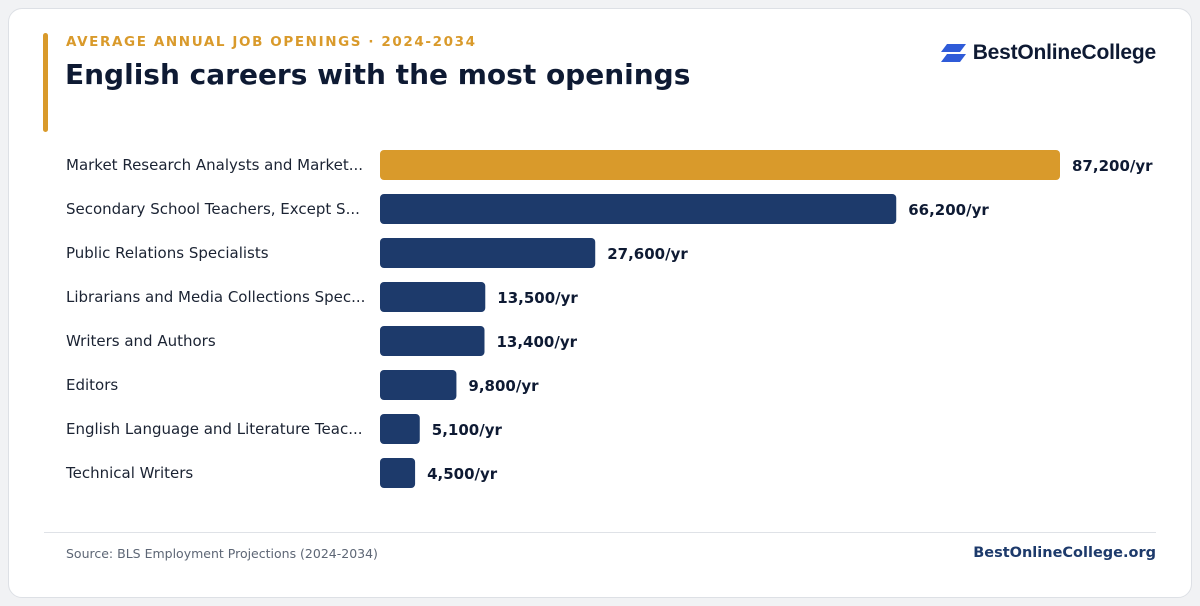 The image size is (1200, 606). Describe the element at coordinates (462, 474) in the screenshot. I see `value-label: 4,500/yr` at that location.